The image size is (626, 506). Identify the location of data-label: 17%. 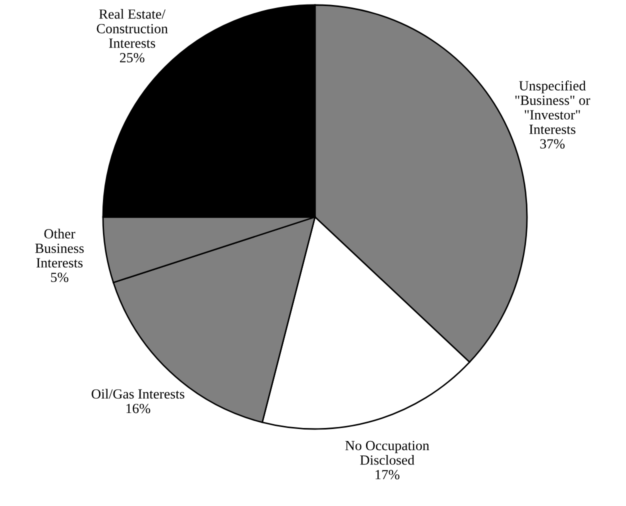
(388, 475).